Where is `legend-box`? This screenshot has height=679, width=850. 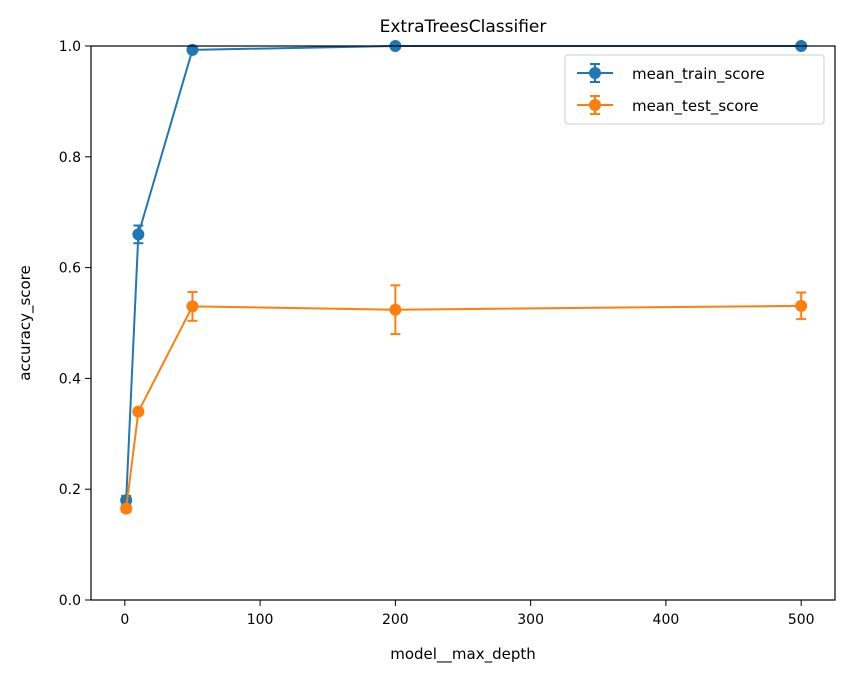 legend-box is located at coordinates (694, 89).